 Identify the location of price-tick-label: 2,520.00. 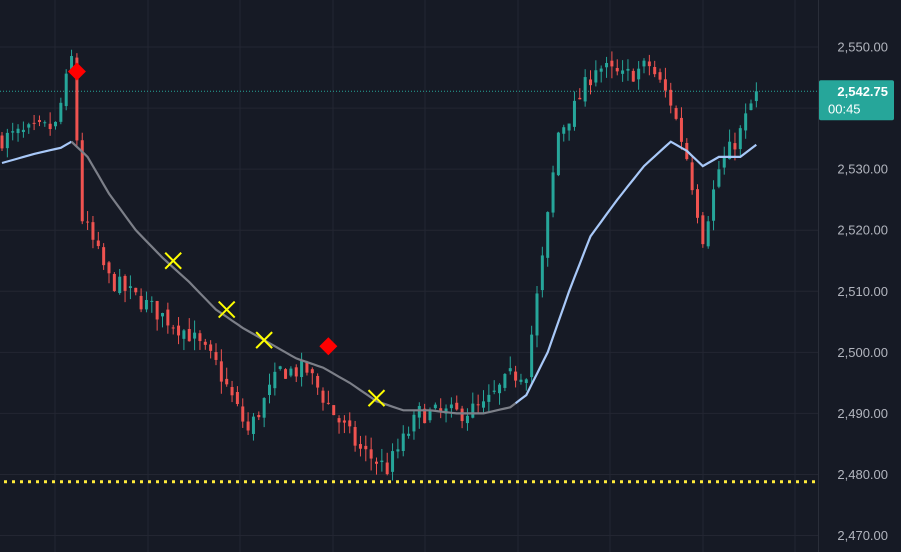
(862, 230).